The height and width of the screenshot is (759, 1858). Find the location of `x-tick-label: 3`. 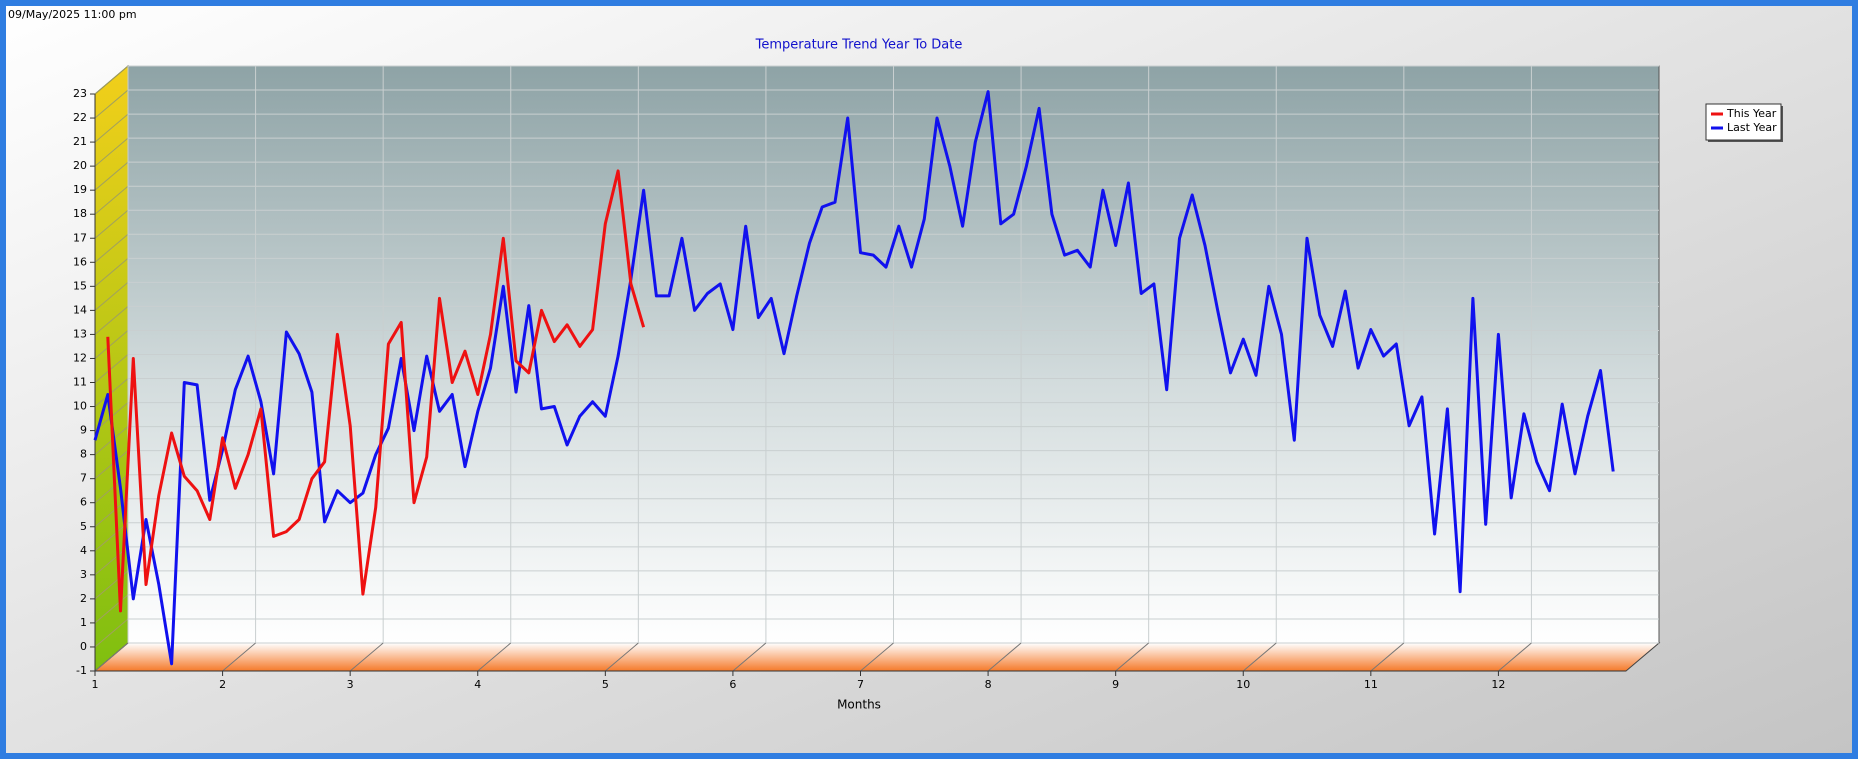

x-tick-label: 3 is located at coordinates (350, 684).